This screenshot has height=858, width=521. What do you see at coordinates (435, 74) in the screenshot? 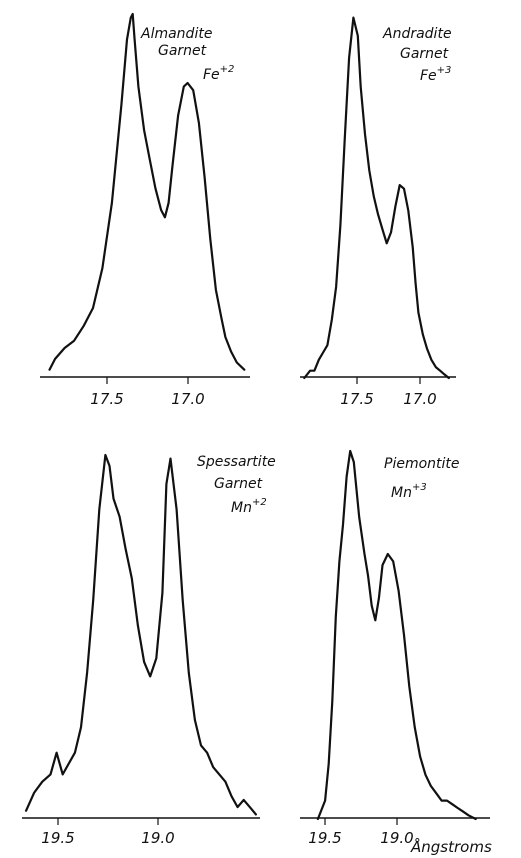
I see `panel-annotation: Fe+3` at bounding box center [435, 74].